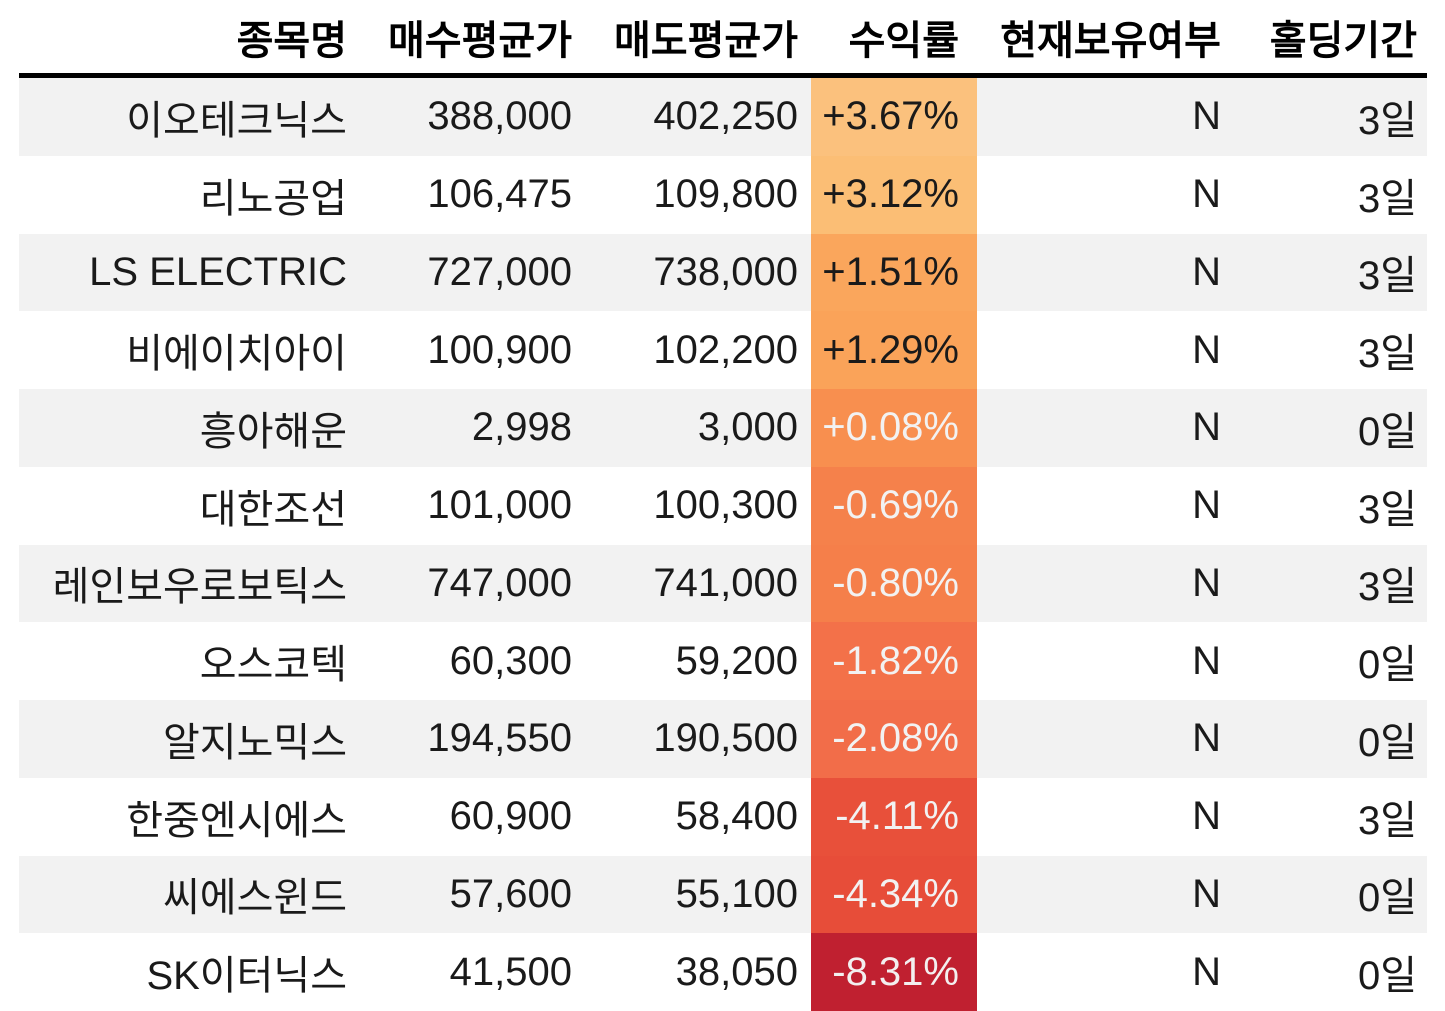 Image resolution: width=1445 pixels, height=1011 pixels. Describe the element at coordinates (894, 583) in the screenshot. I see `cell-return-pct: -0.80%` at that location.